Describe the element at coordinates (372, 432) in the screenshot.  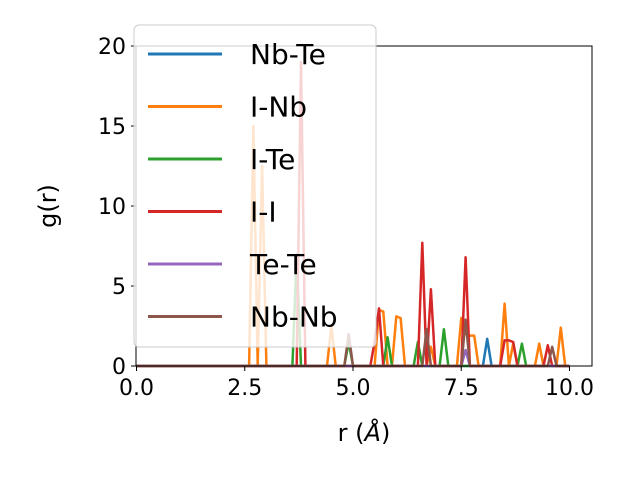
I see `x-axis-label-unit: Å` at that location.